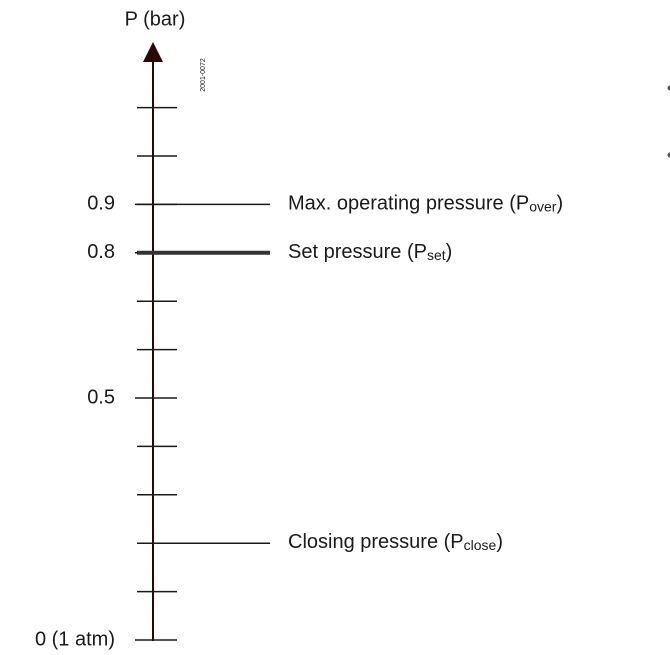  I want to click on level-text: Set pressure (P, so click(357, 252).